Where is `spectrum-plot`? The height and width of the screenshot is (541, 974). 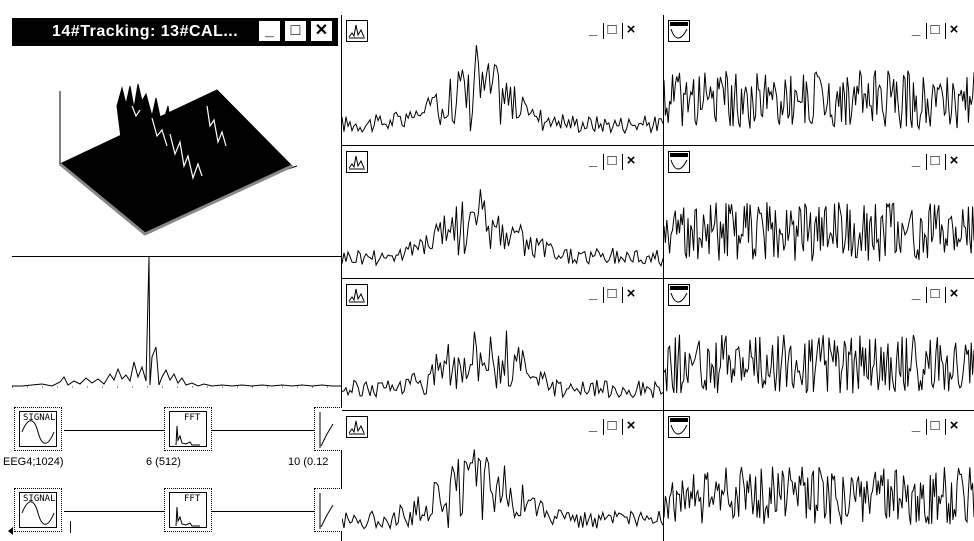 spectrum-plot is located at coordinates (177, 322).